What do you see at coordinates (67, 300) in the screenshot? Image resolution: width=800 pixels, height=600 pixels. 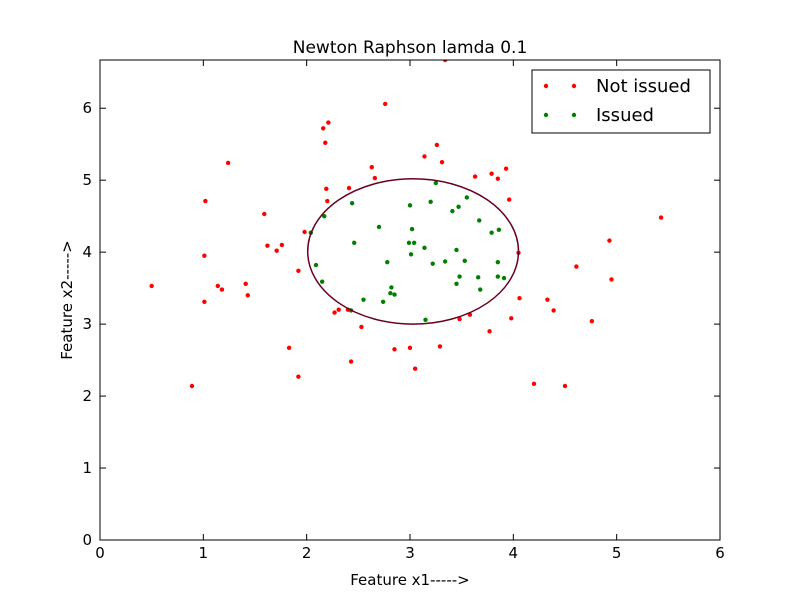 I see `y-axis-label: Feature x2----->` at bounding box center [67, 300].